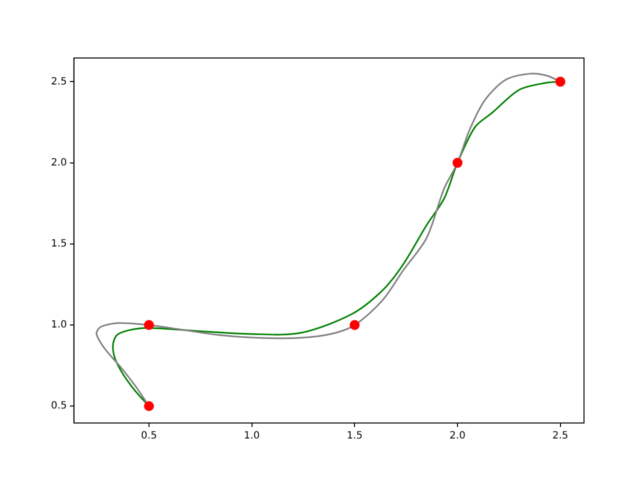  I want to click on y-tick-label: 1.0, so click(58, 325).